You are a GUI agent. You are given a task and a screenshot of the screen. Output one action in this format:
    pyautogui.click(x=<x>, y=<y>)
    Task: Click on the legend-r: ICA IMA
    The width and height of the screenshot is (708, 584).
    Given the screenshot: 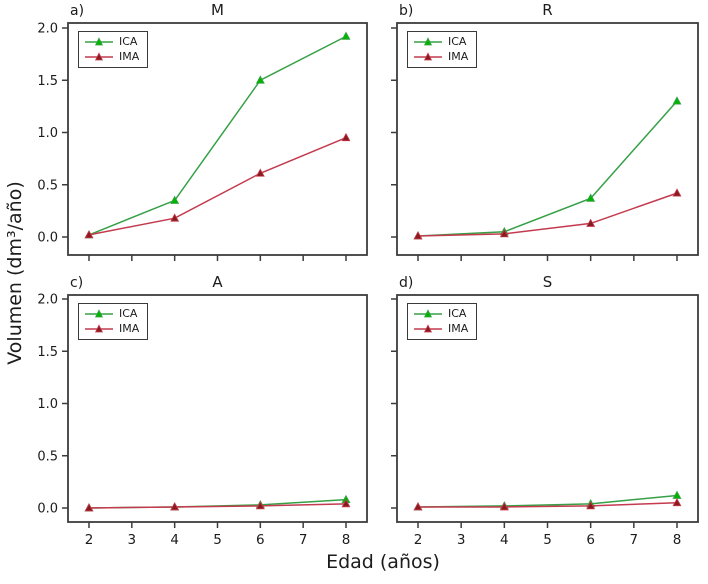 What is the action you would take?
    pyautogui.click(x=442, y=49)
    